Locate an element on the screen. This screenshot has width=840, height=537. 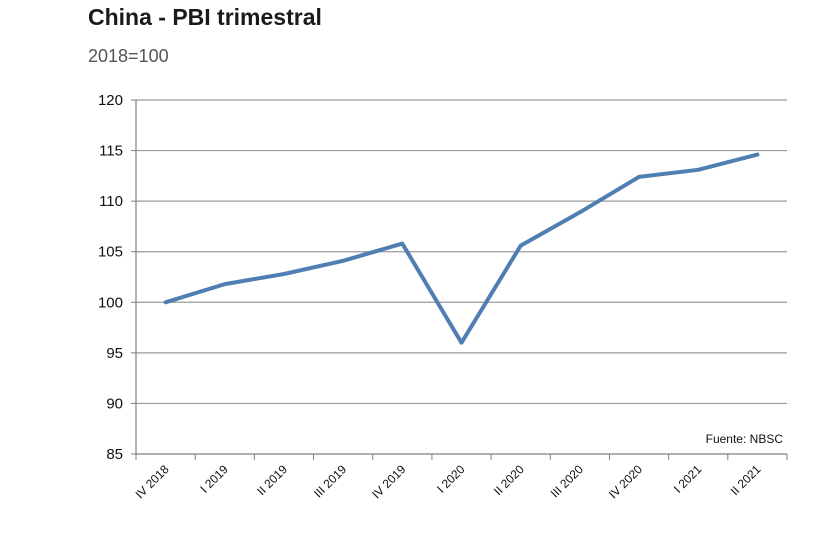
y-tick-label: 115 is located at coordinates (111, 151).